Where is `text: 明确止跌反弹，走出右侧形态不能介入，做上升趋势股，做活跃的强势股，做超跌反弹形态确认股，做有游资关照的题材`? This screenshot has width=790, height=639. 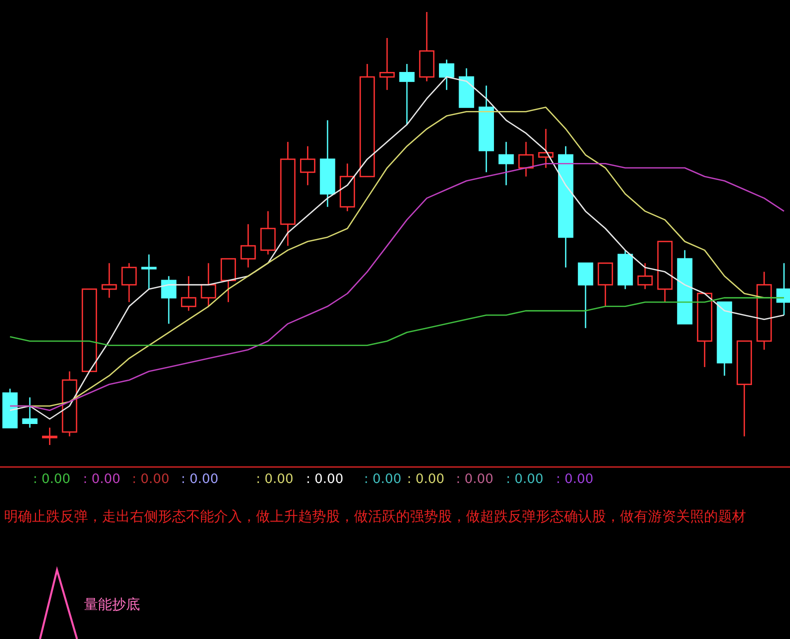
text: 明确止跌反弹，走出右侧形态不能介入，做上升趋势股，做活跃的强势股，做超跌反弹形态确认股，做有游资关照的题材 is located at coordinates (375, 517).